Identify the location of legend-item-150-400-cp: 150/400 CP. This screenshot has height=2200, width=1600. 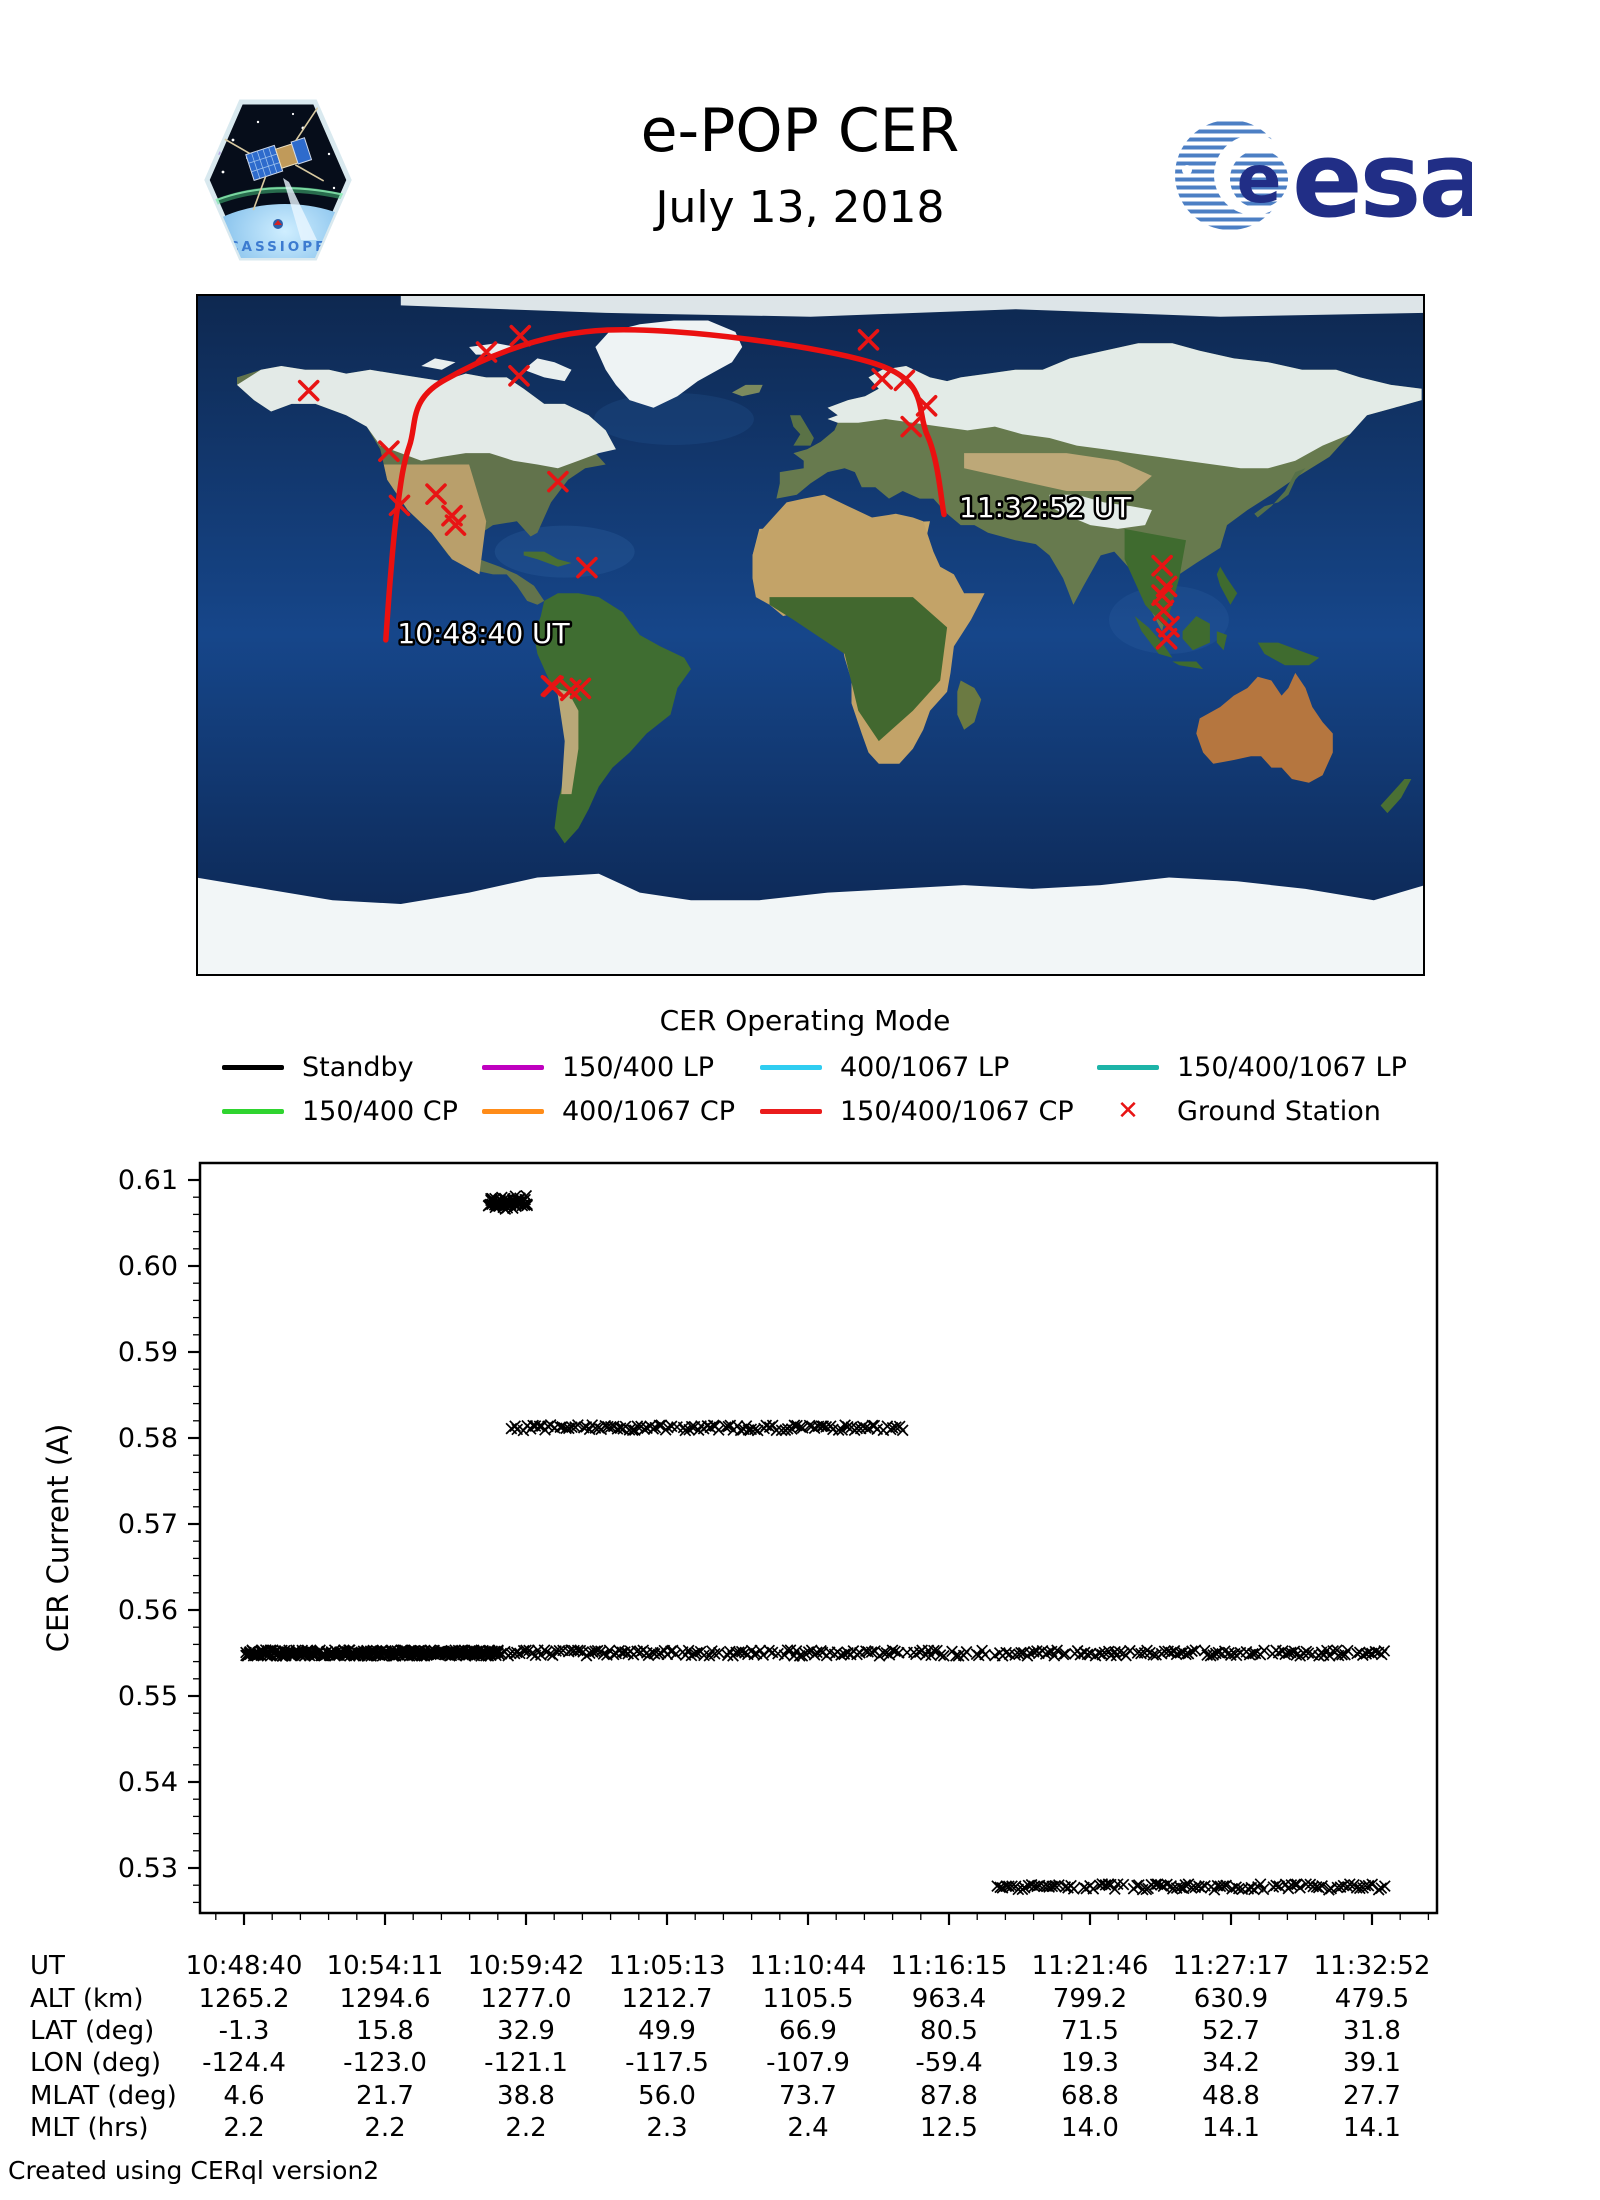
(340, 1111).